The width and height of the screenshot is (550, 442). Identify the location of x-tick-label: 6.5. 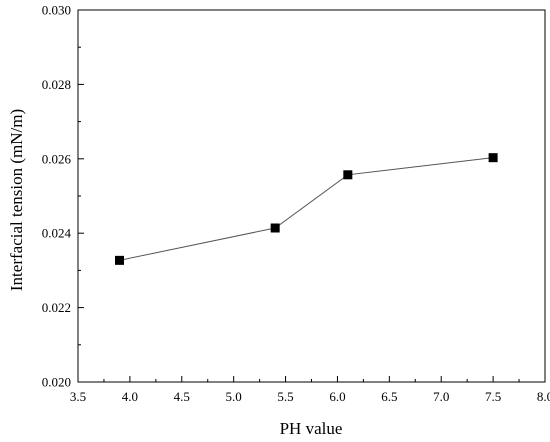
(389, 396).